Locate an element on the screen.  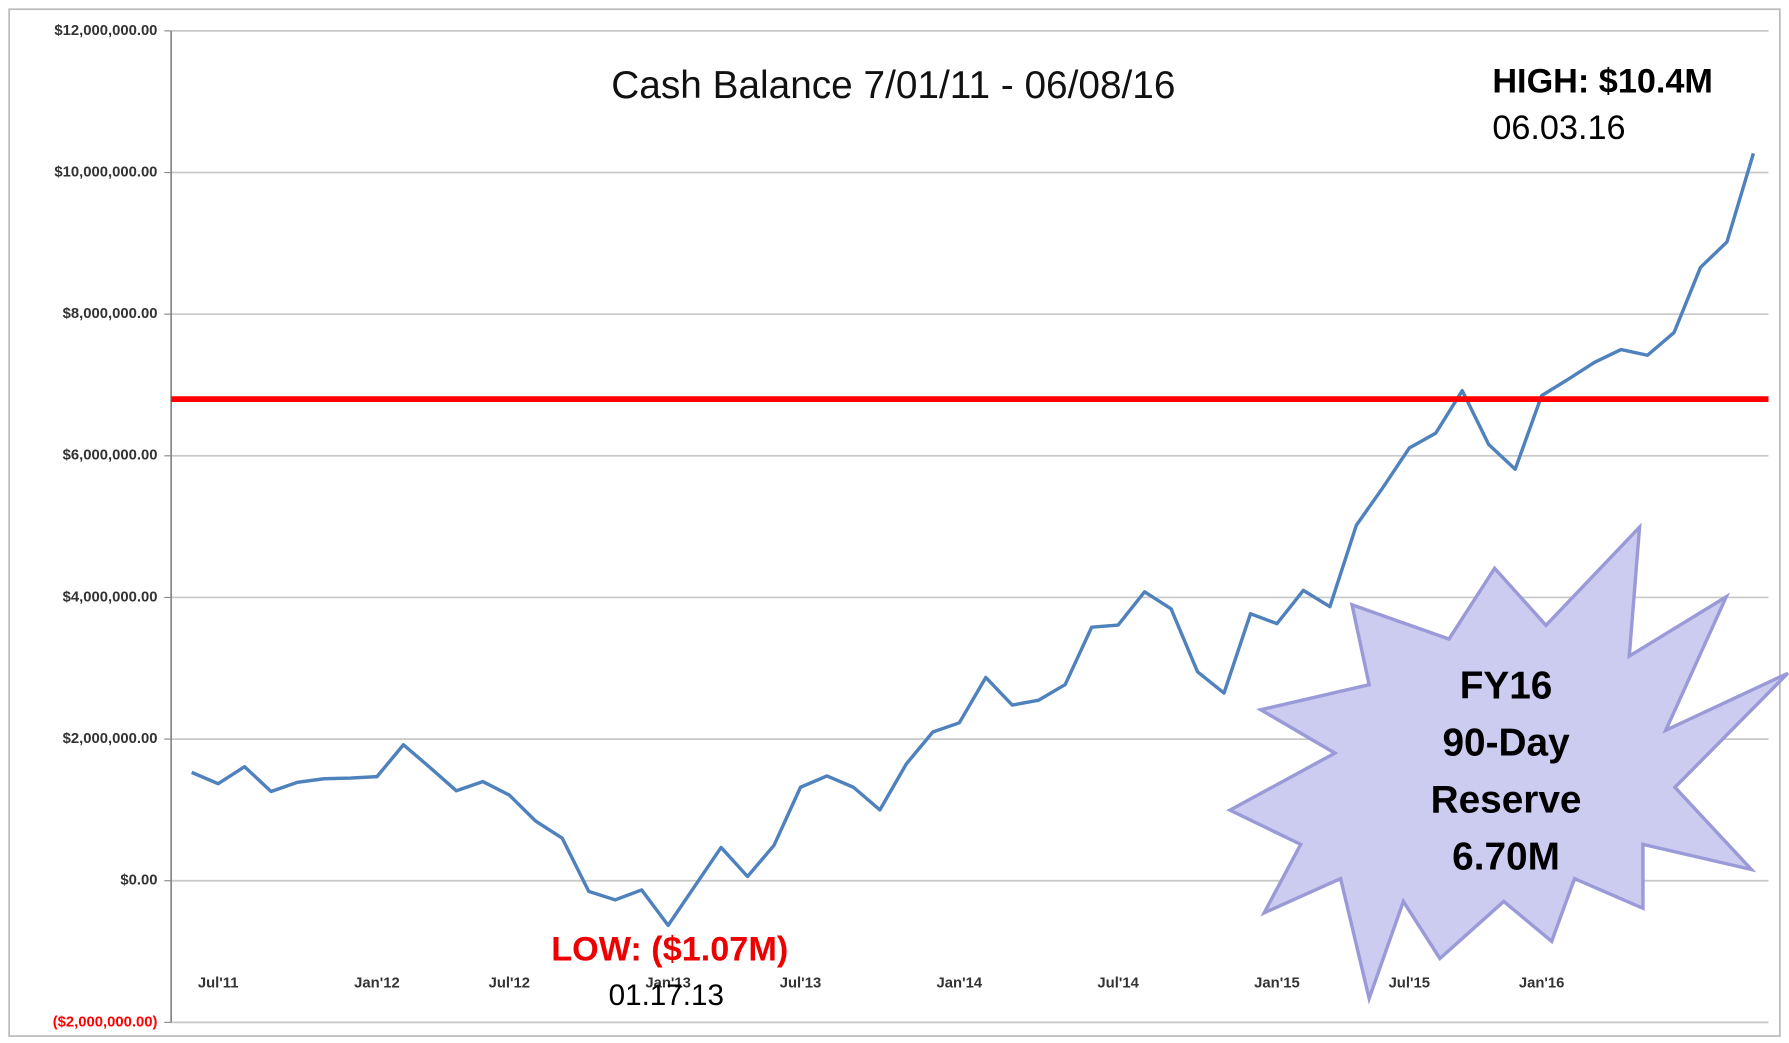
y-tick-label: $12,000,000.00 is located at coordinates (105, 31).